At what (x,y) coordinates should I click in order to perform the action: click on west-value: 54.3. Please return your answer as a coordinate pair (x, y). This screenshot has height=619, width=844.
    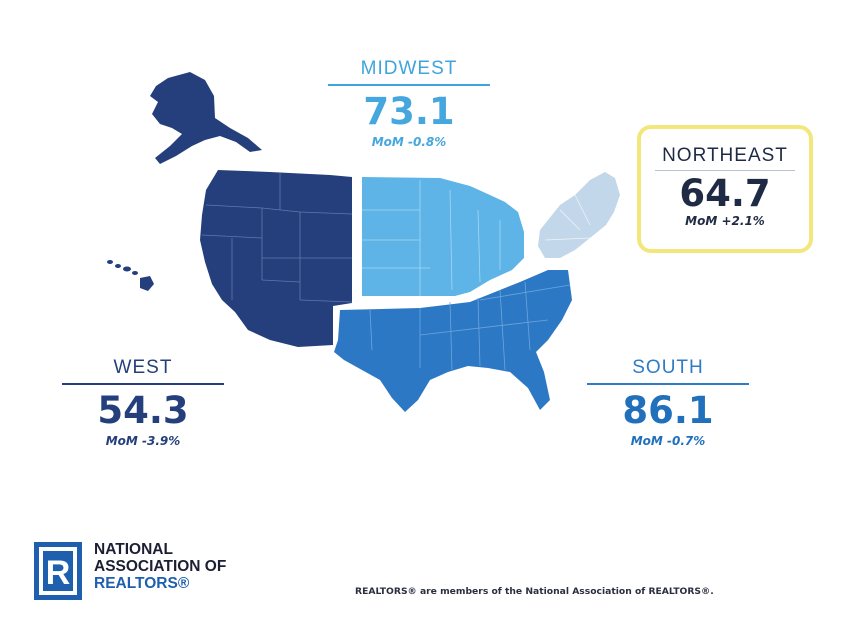
    Looking at the image, I should click on (143, 410).